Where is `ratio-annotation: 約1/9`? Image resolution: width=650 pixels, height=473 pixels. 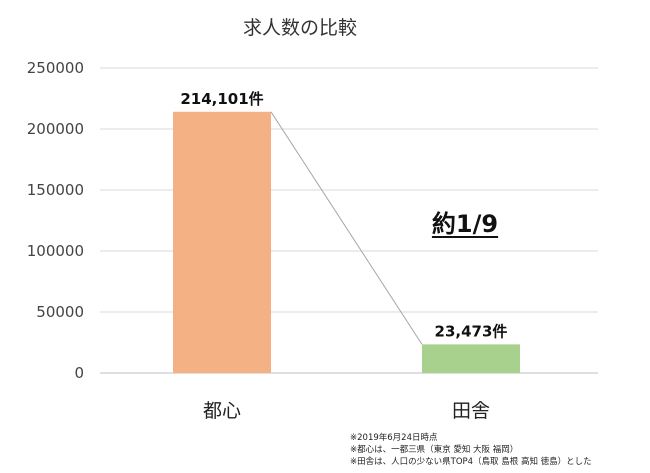 ratio-annotation: 約1/9 is located at coordinates (465, 224).